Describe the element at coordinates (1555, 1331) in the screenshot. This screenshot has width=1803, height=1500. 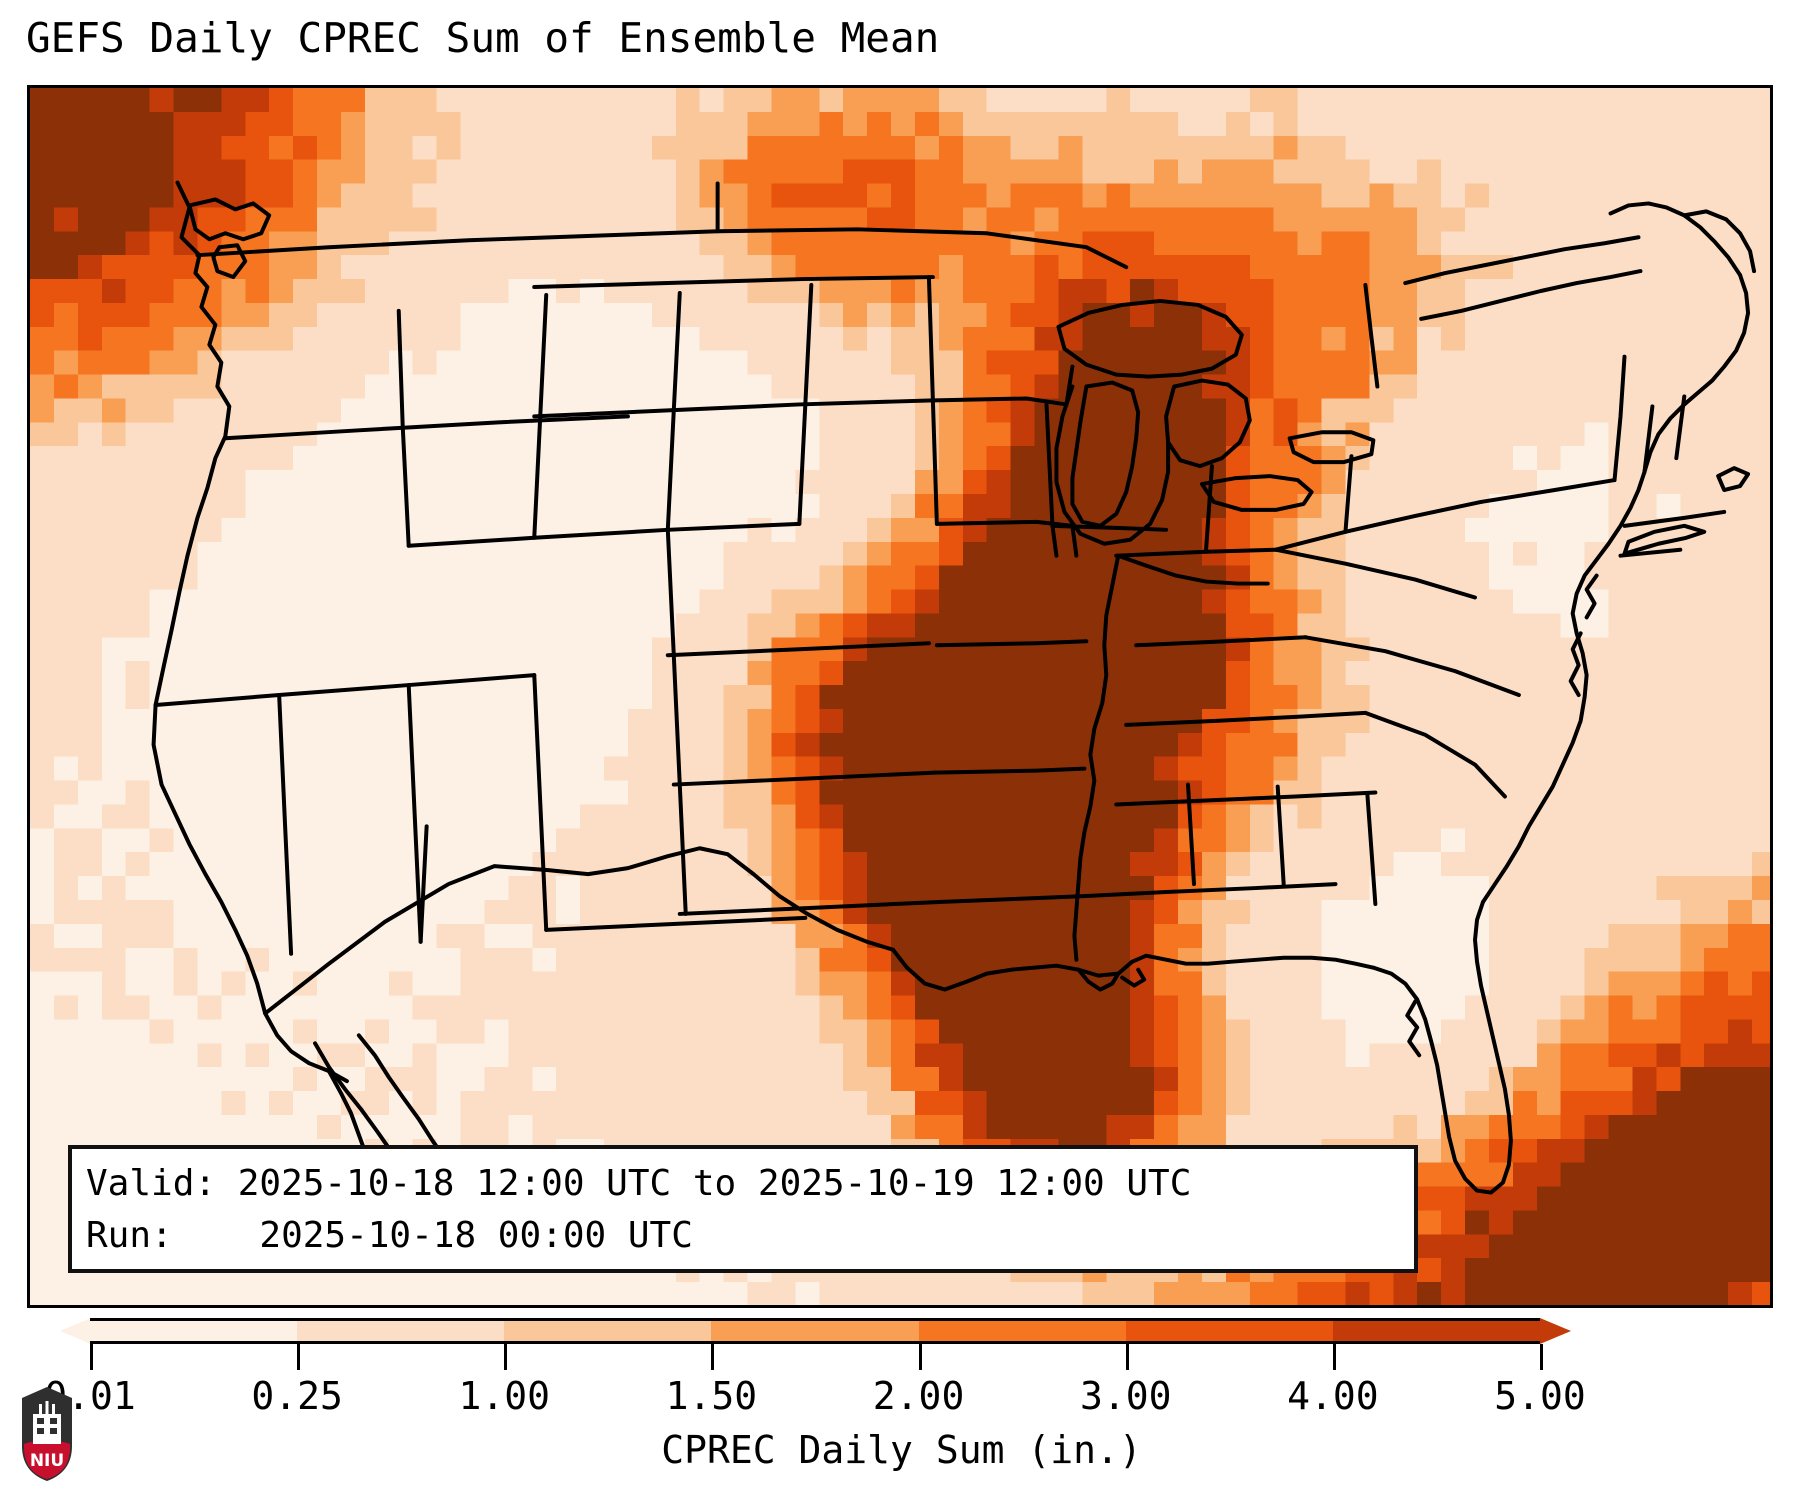
I see `colorbar-over-arrow` at that location.